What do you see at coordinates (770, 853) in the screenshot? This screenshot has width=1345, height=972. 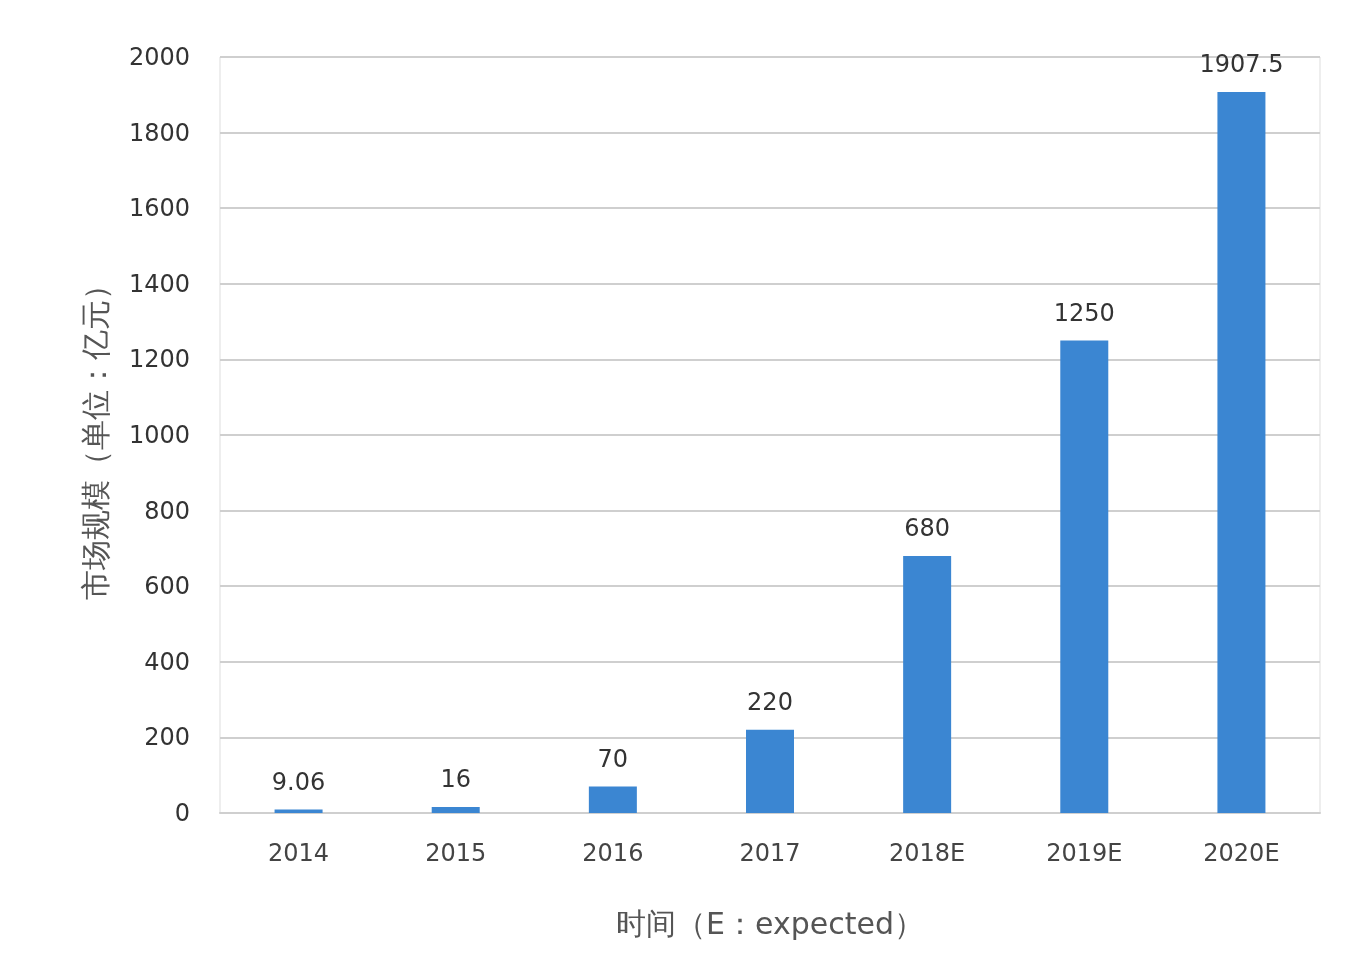 I see `x-tick-label: 2017` at bounding box center [770, 853].